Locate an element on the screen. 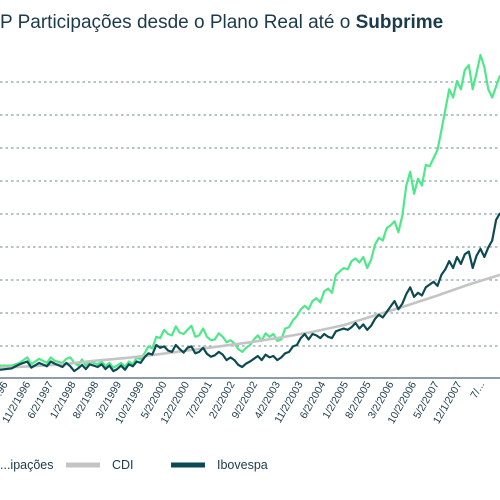  legend-label-2: Ibovespa is located at coordinates (242, 465).